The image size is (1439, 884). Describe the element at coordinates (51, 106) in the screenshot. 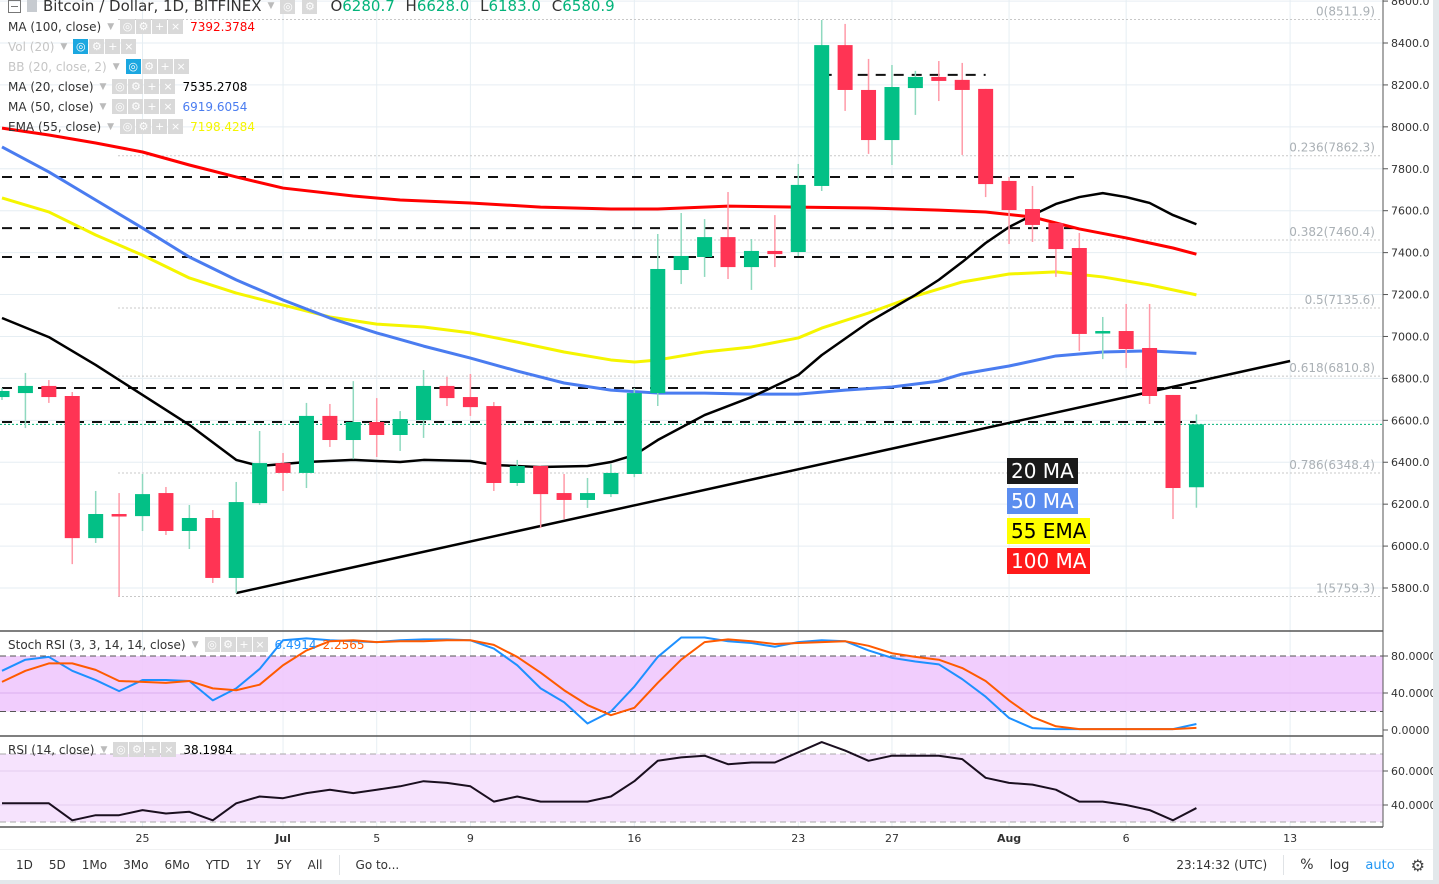

I see `indicator-label: MA (50, close)` at that location.